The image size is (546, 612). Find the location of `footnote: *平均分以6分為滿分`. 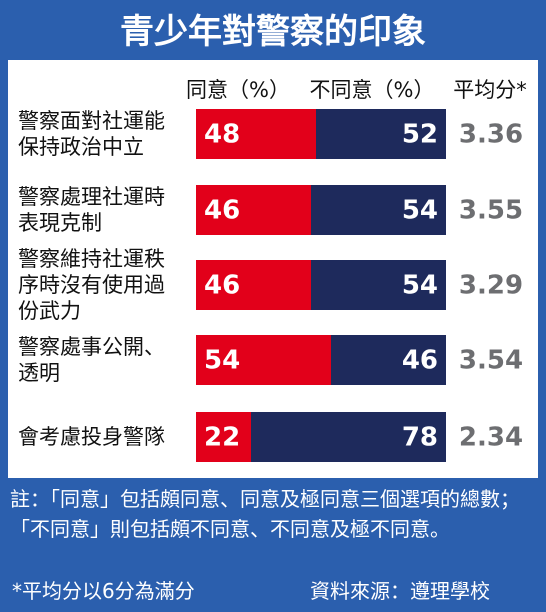

footnote: *平均分以6分為滿分 is located at coordinates (103, 591).